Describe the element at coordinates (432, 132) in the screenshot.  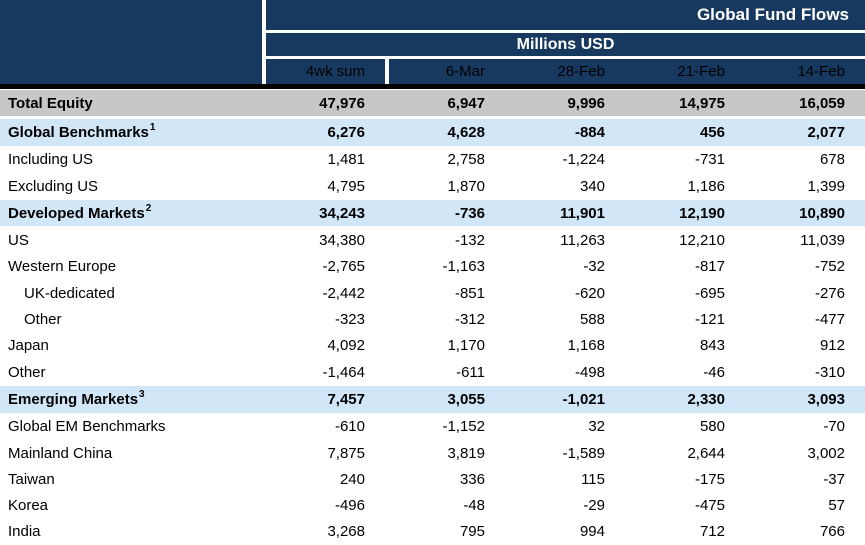
I see `table-row: Global Benchmarks1 6,276 4,628 -884 456 2,077` at that location.